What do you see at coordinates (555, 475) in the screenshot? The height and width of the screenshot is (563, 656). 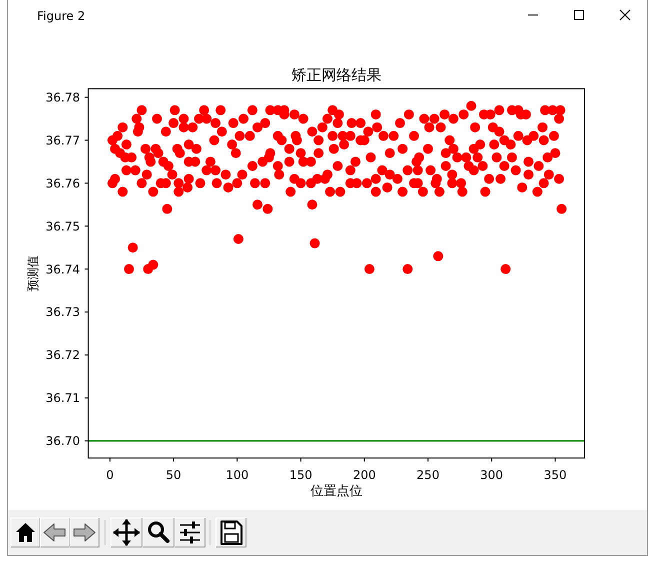 I see `x-tick-label: 350` at bounding box center [555, 475].